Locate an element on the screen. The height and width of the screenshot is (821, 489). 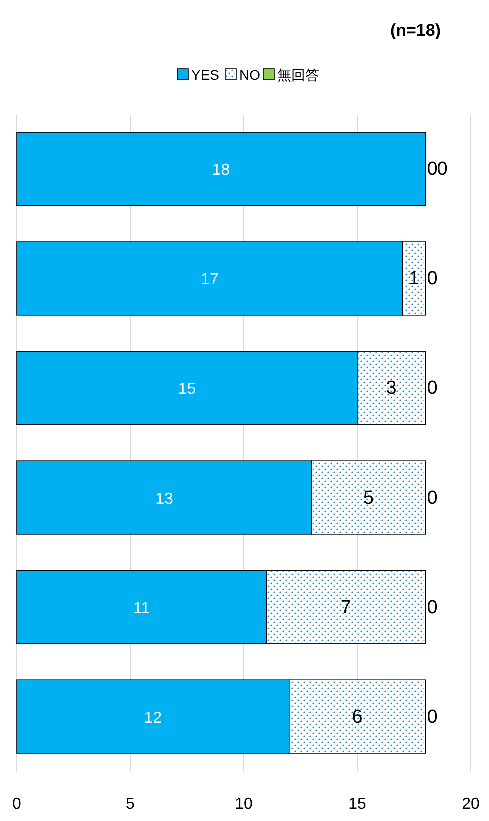
chart-title: (n=18) is located at coordinates (415, 30).